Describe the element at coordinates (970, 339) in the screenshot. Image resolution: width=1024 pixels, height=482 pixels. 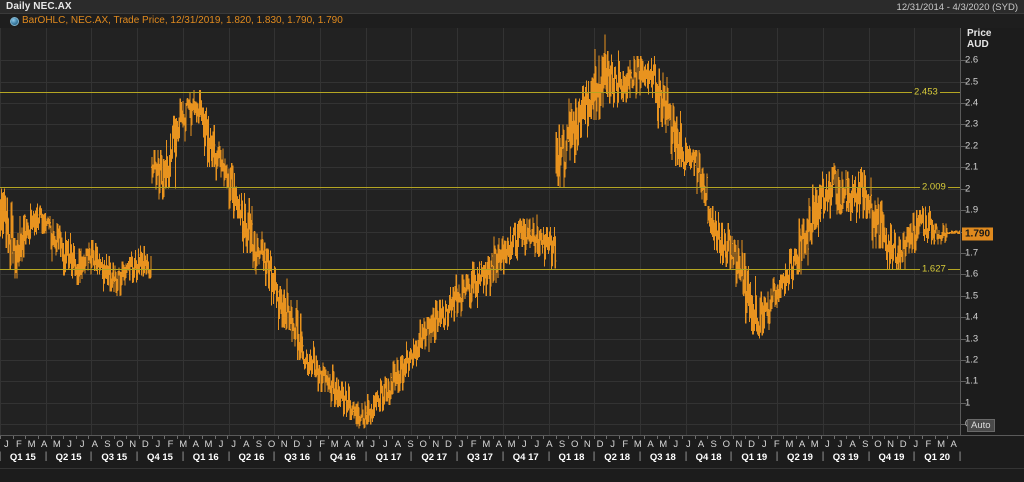
I see `price-tick-label: –1.3` at that location.